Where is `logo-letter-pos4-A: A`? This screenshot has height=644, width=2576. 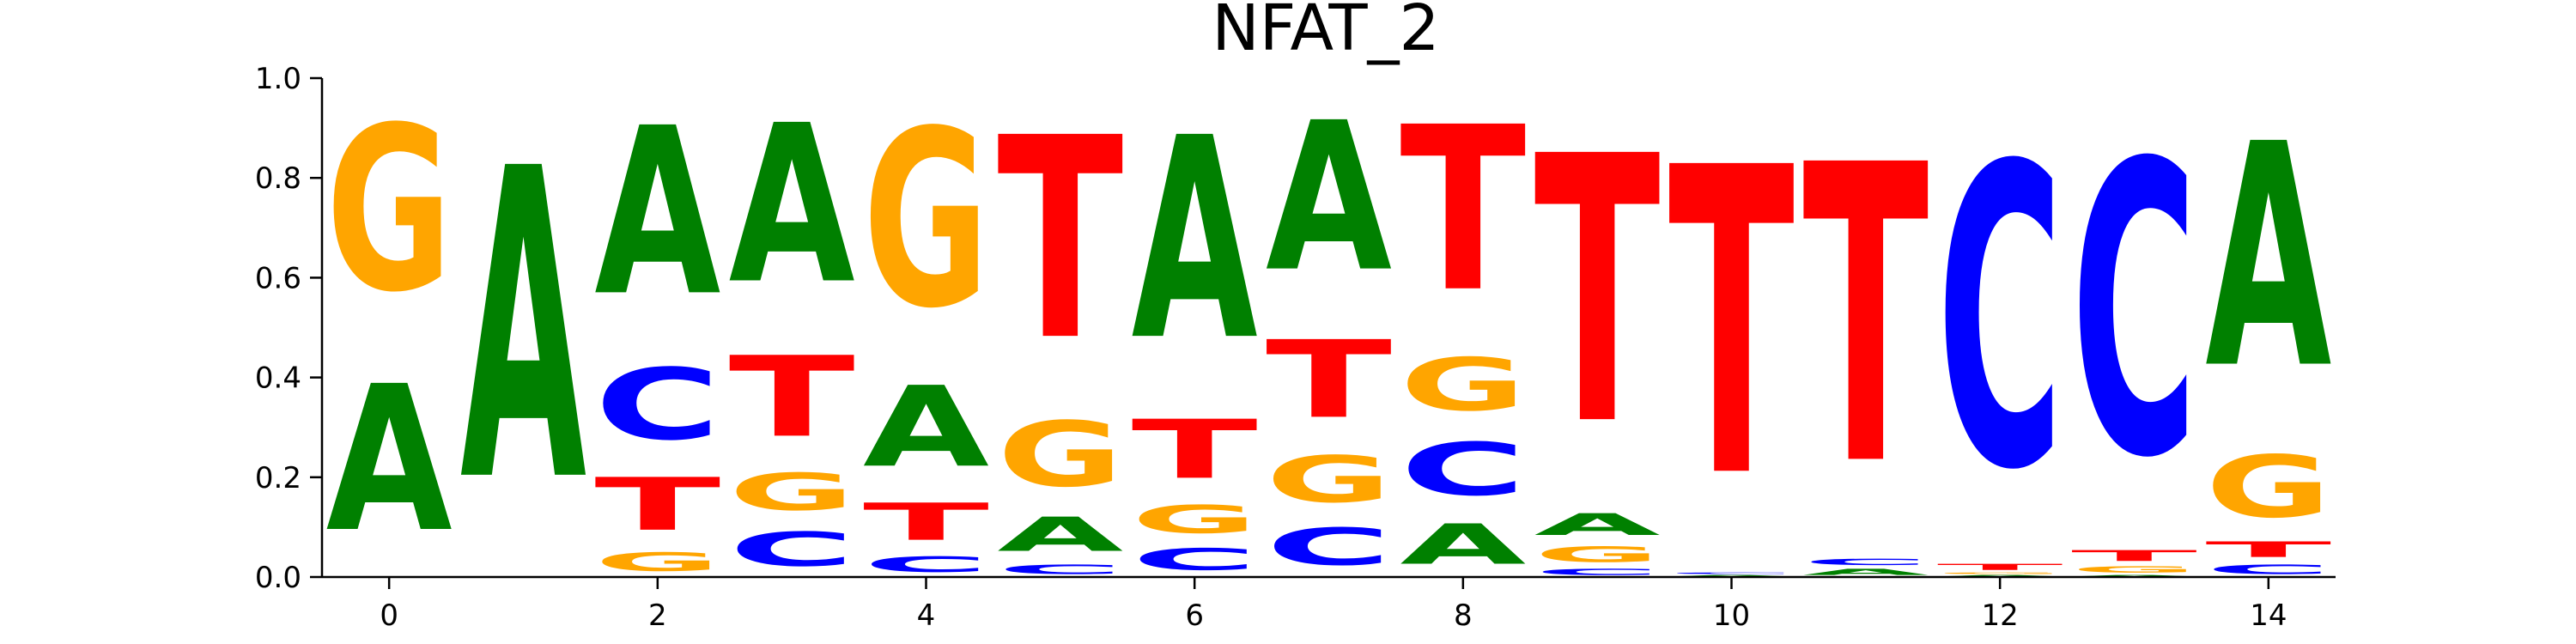
logo-letter-pos4-A: A is located at coordinates (926, 428).